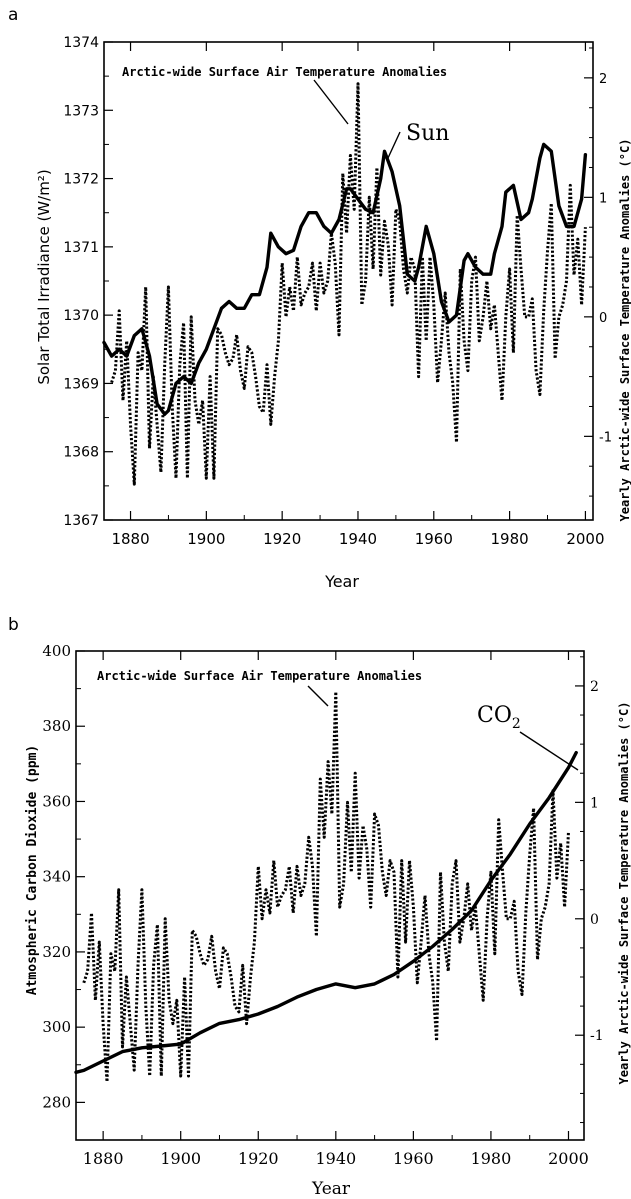 This screenshot has width=631, height=1199. What do you see at coordinates (56, 952) in the screenshot?
I see `panel-b-y-tick-label: 320` at bounding box center [56, 952].